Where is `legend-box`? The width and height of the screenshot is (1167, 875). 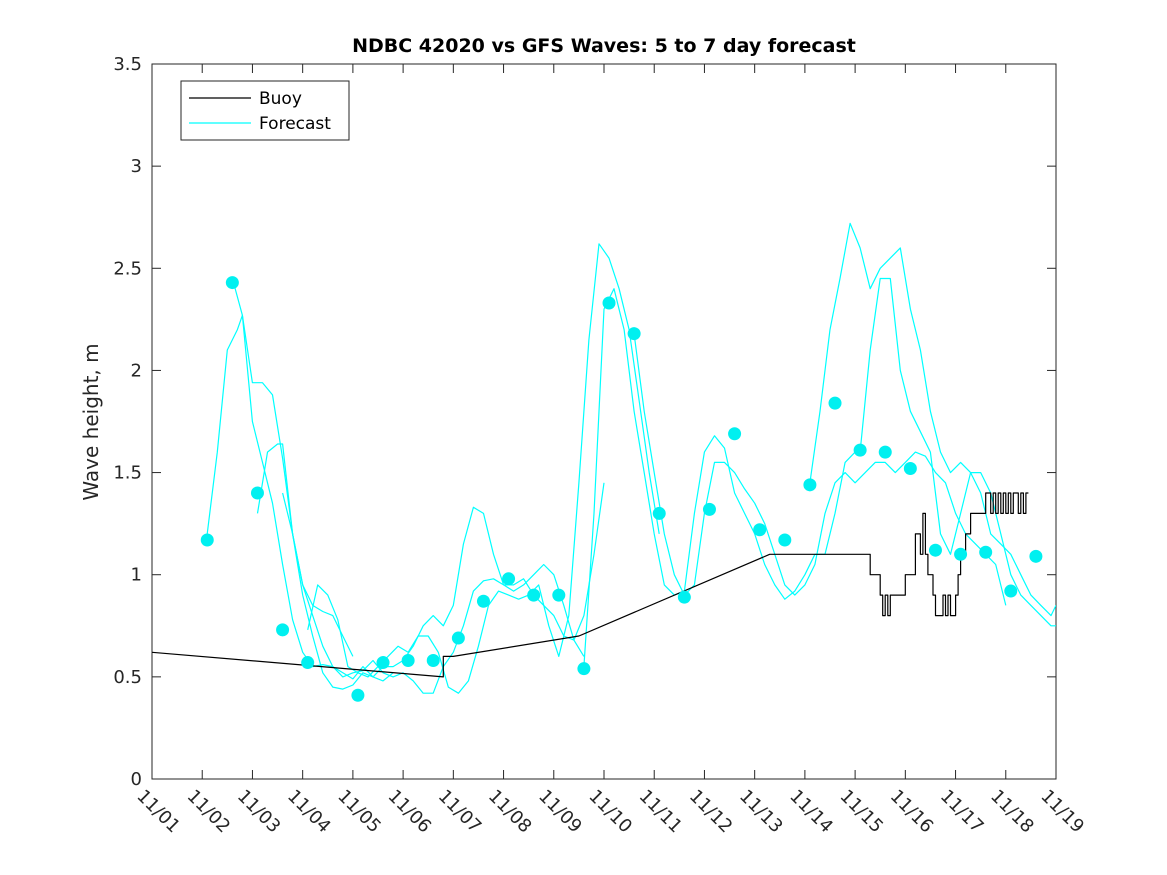 legend-box is located at coordinates (265, 110).